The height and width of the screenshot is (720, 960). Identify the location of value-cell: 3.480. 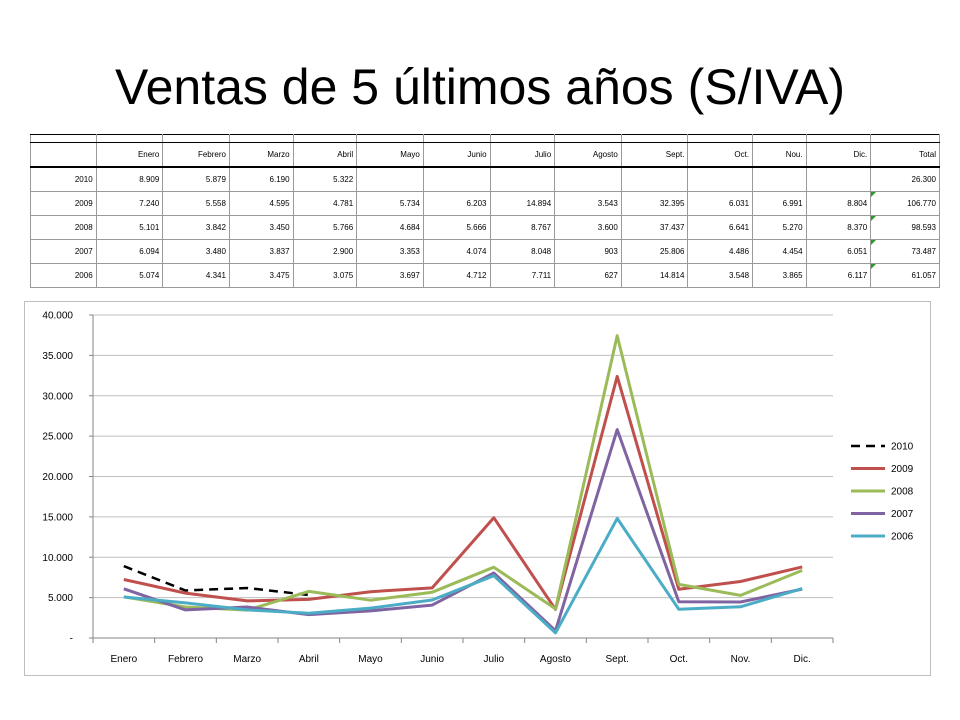
(196, 251).